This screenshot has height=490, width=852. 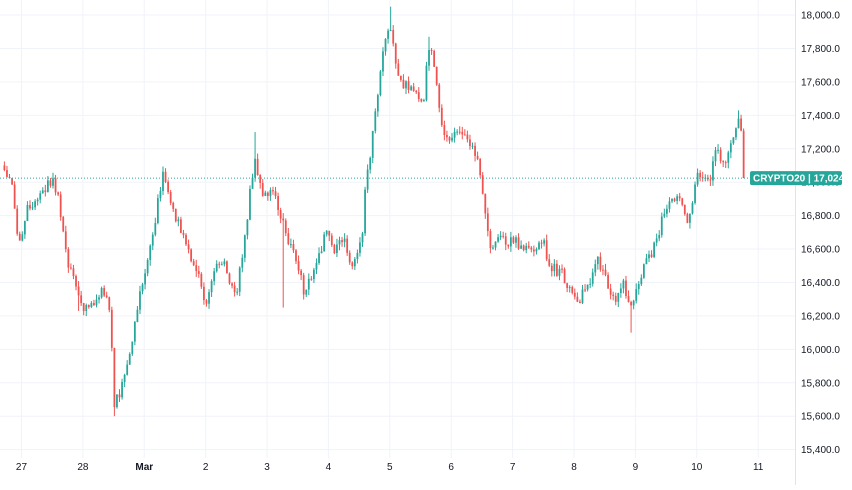 What do you see at coordinates (820, 82) in the screenshot?
I see `price-tick-label: 17,600.0` at bounding box center [820, 82].